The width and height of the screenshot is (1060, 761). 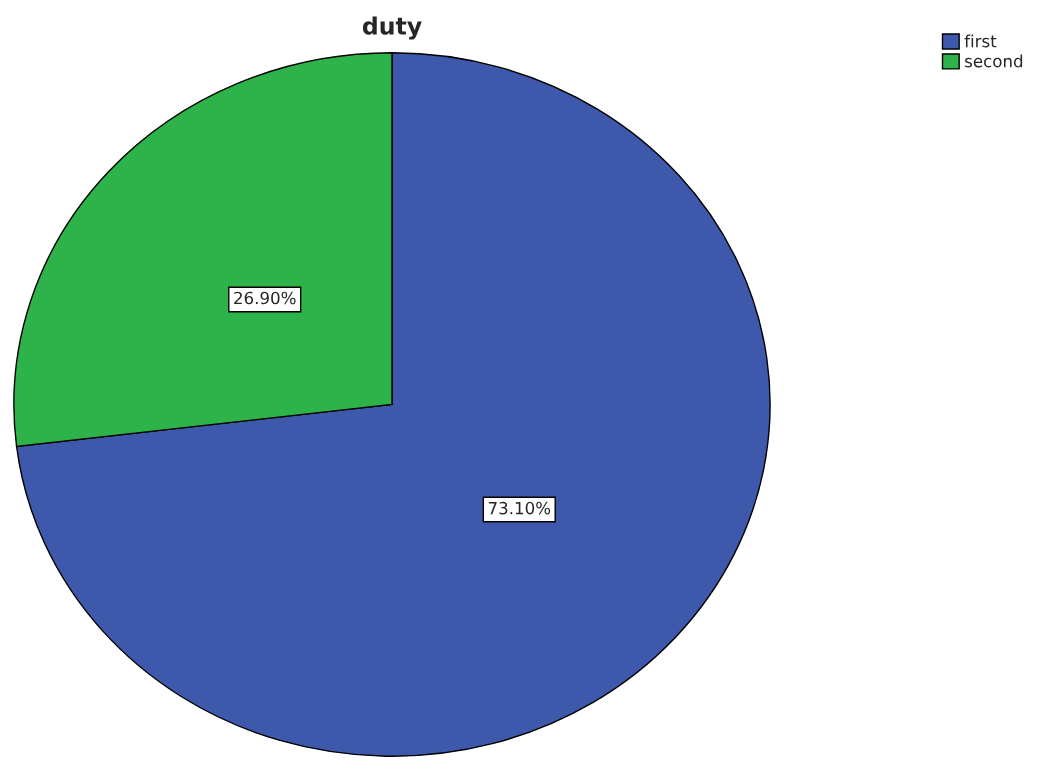 What do you see at coordinates (980, 41) in the screenshot?
I see `legend-label: first` at bounding box center [980, 41].